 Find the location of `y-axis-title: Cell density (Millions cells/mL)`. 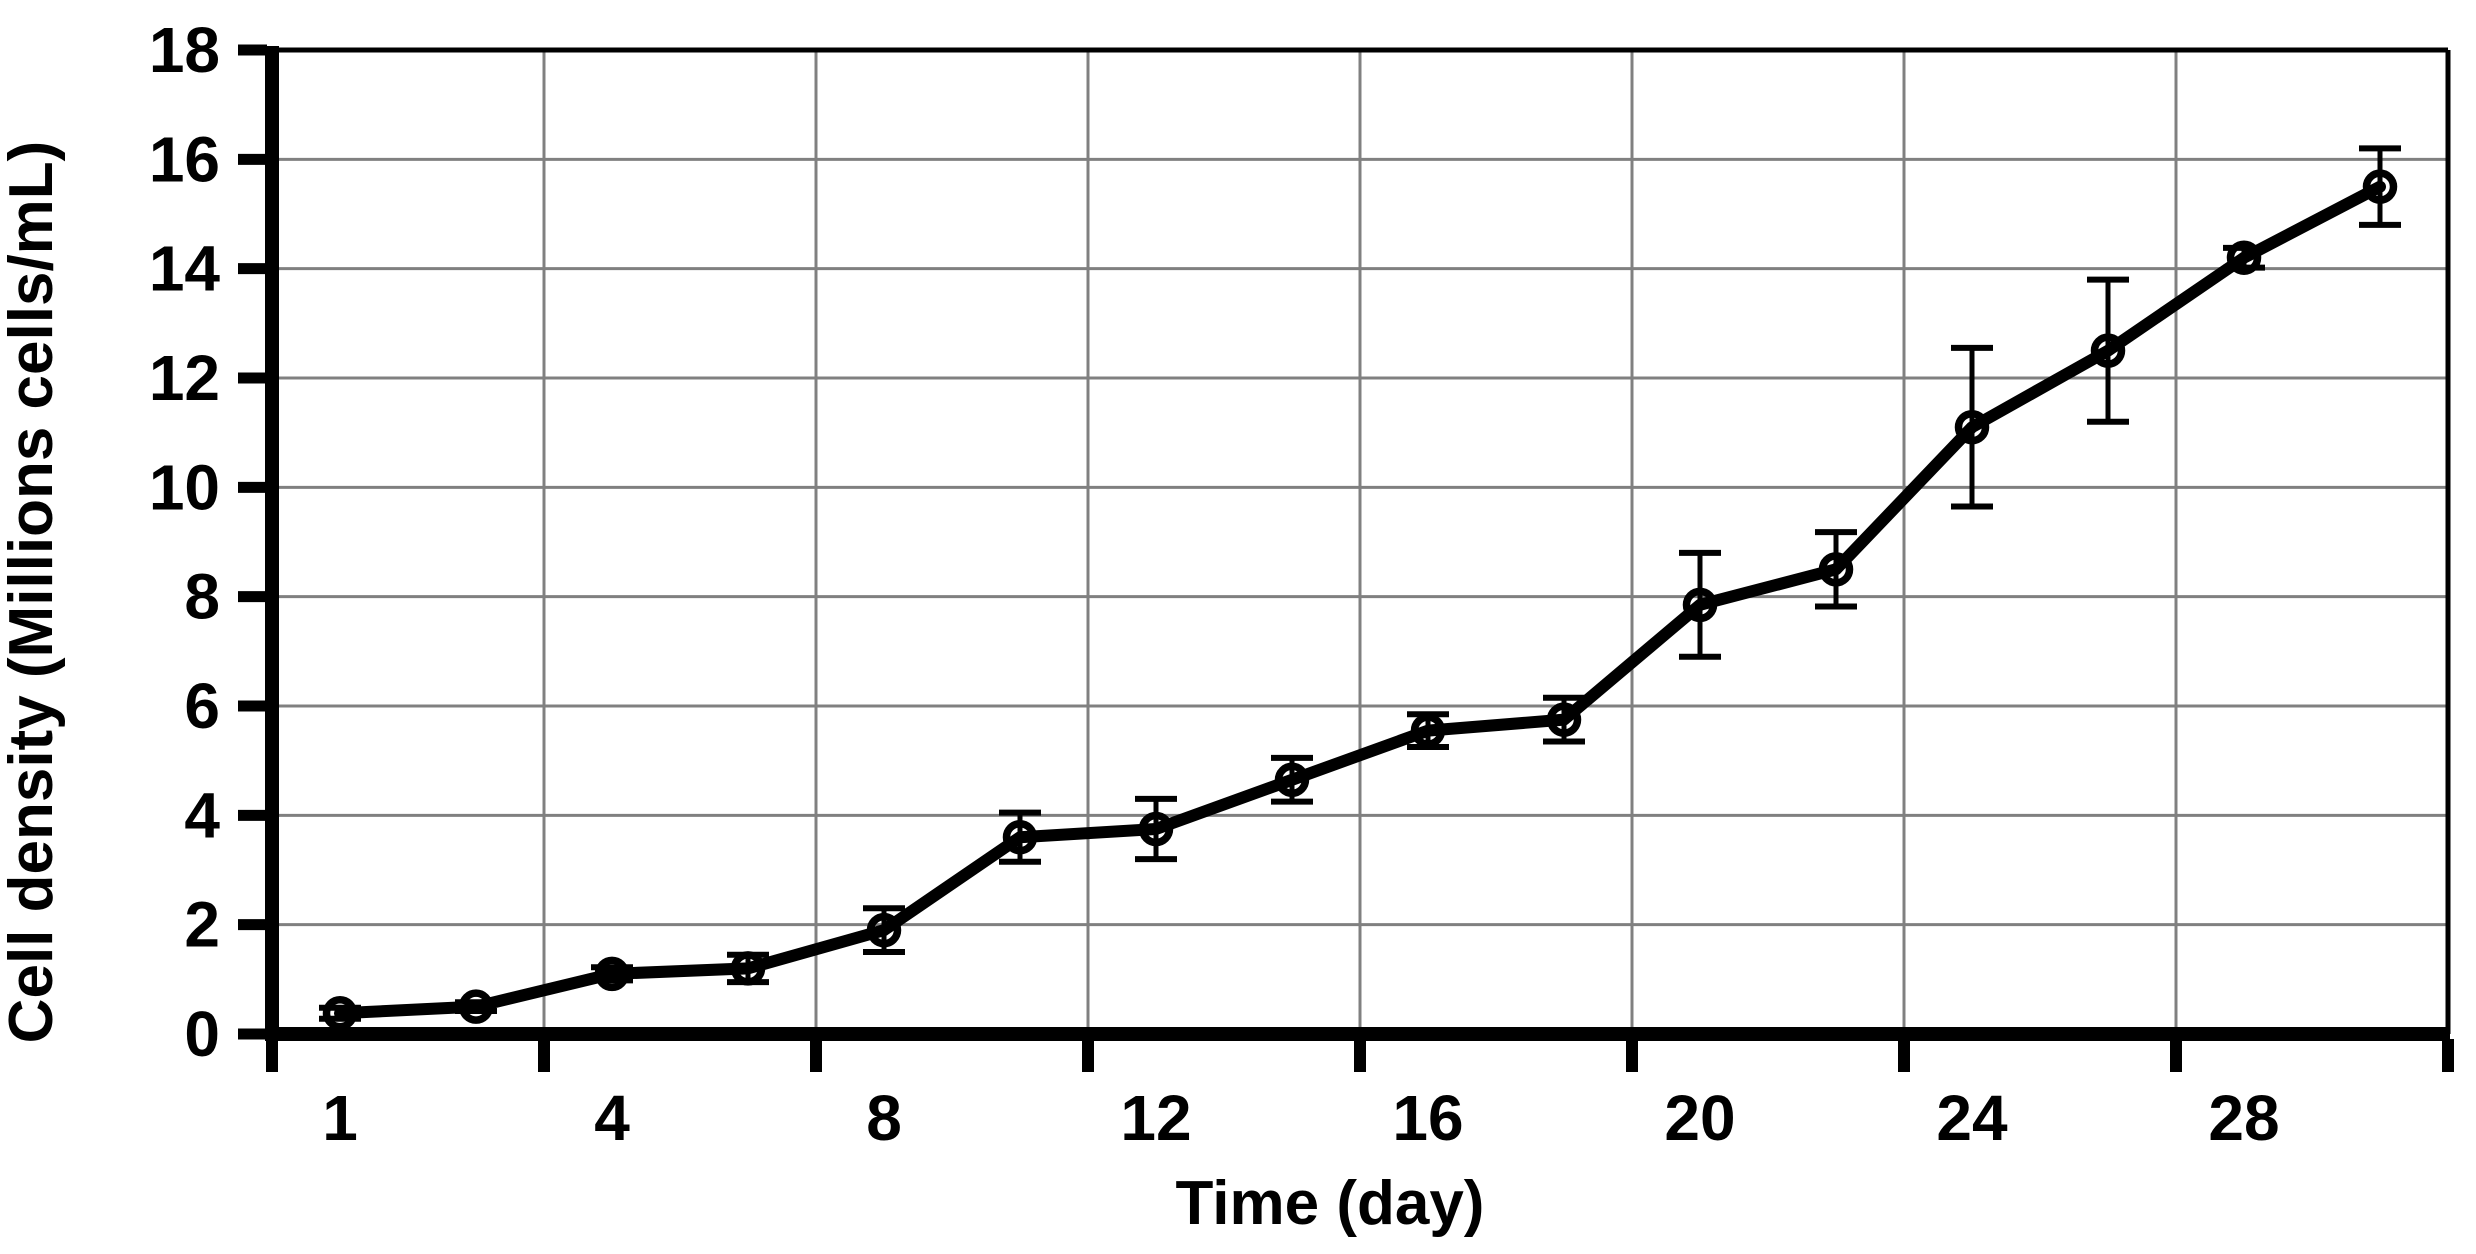

y-axis-title: Cell density (Millions cells/mL) is located at coordinates (33, 592).